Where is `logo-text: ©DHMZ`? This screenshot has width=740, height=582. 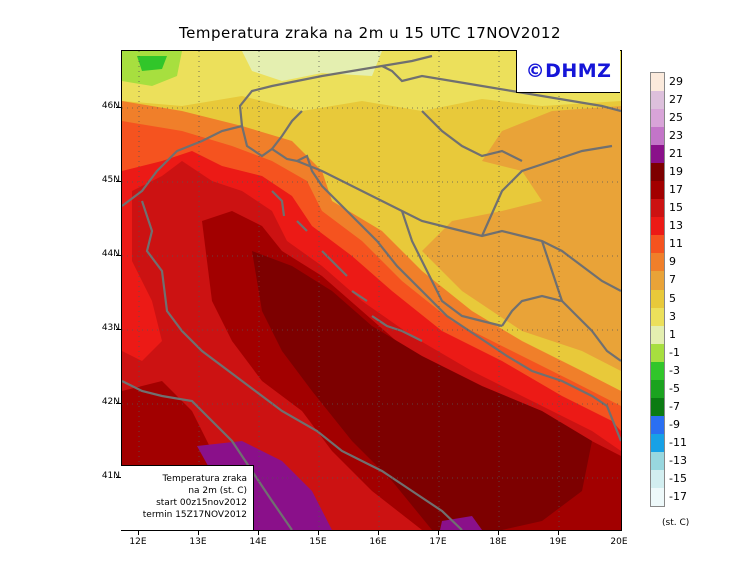 logo-text: ©DHMZ is located at coordinates (568, 71).